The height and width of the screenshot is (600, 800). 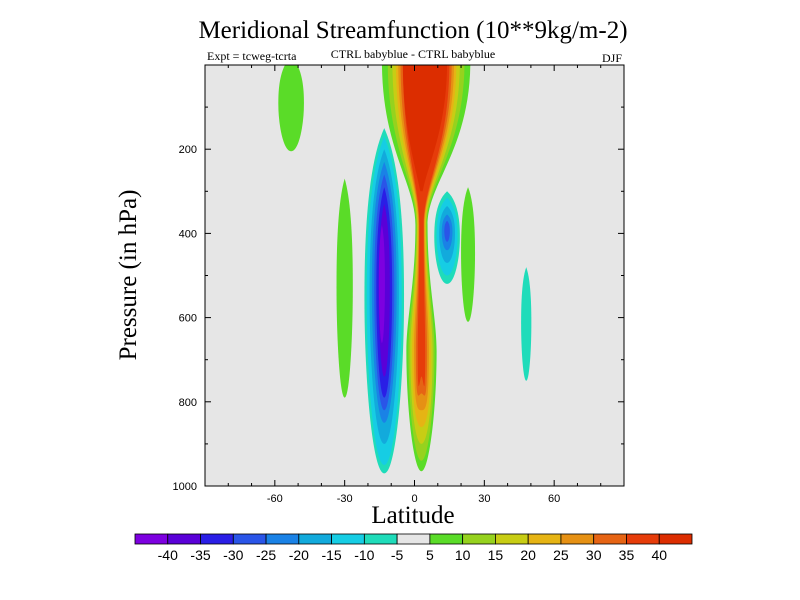 What do you see at coordinates (200, 555) in the screenshot?
I see `colorbar-label: -35` at bounding box center [200, 555].